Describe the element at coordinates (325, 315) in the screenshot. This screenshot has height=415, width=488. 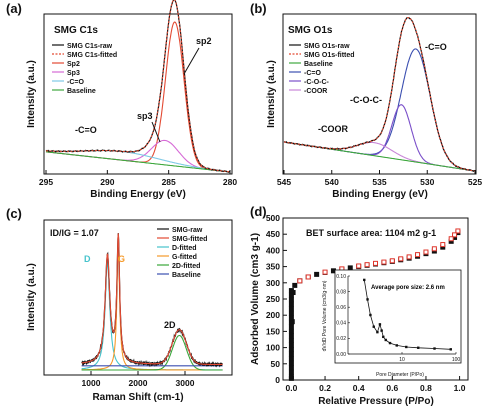
I see `inset-y-axis-title: dV/dD Pore Volume (cm3/g·nm)` at that location.